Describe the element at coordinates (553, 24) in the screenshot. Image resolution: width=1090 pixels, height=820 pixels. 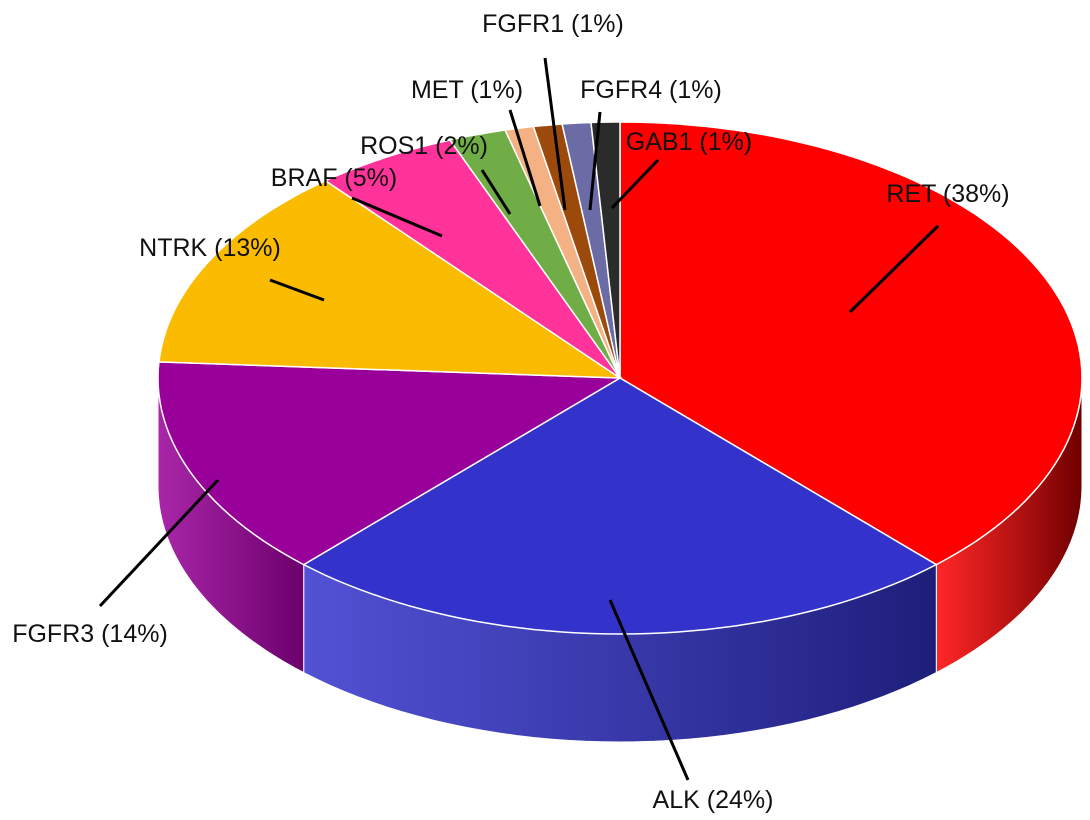
I see `slice-label-fgfr1: FGFR1 (1%)` at that location.